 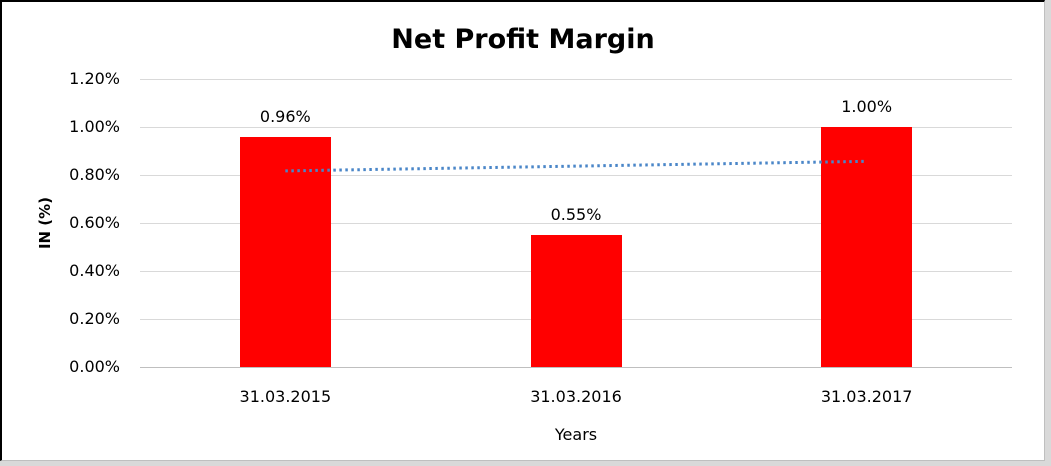 What do you see at coordinates (94, 78) in the screenshot?
I see `y-tick-label: 1.20%` at bounding box center [94, 78].